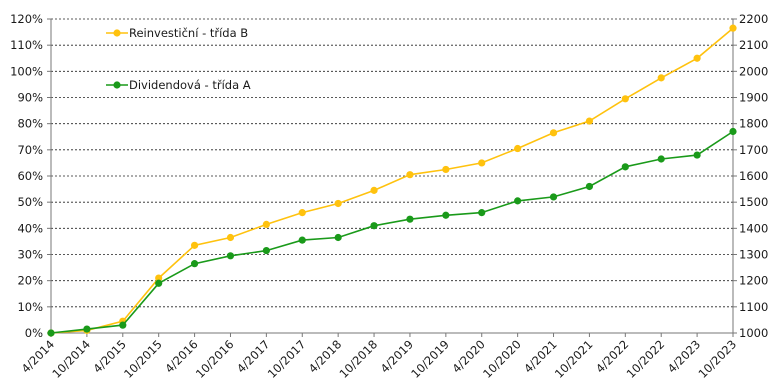 The width and height of the screenshot is (777, 385). I want to click on y-left-tick-label: 110%, so click(26, 45).